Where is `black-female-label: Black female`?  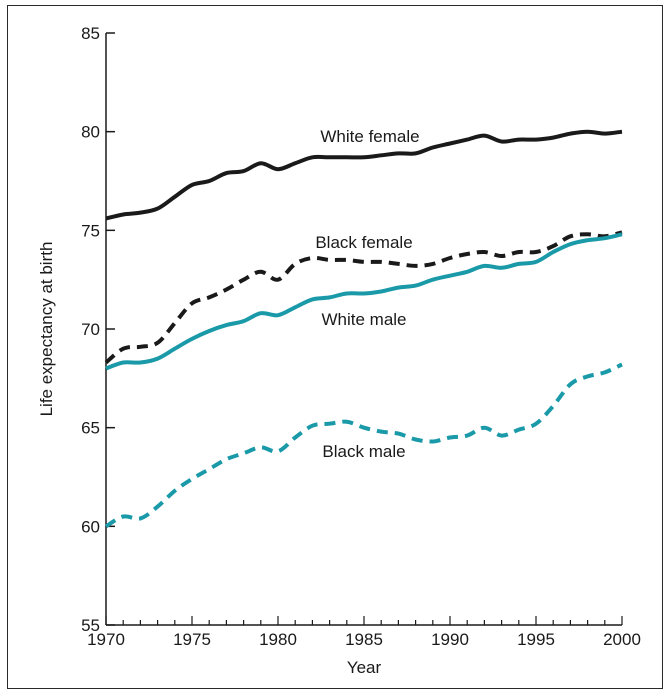
black-female-label: Black female is located at coordinates (363, 242).